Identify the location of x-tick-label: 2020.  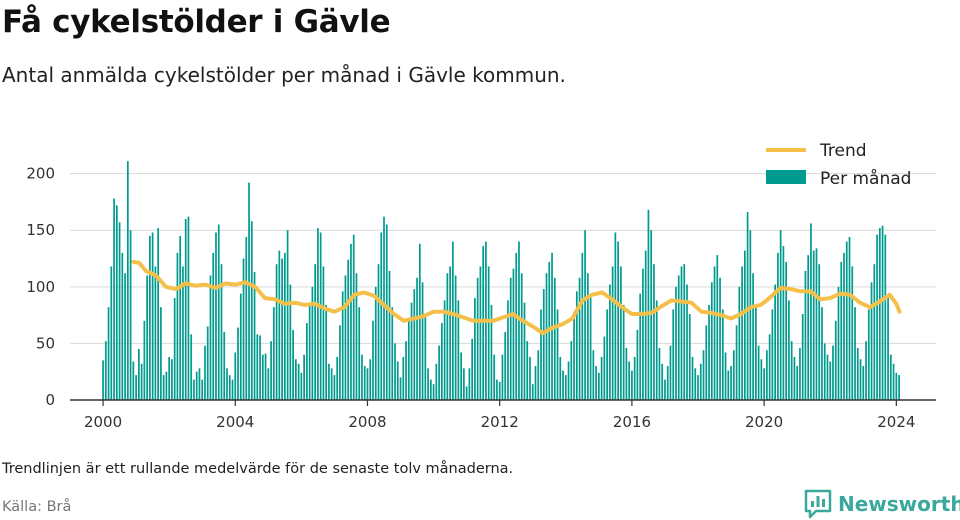
(764, 422).